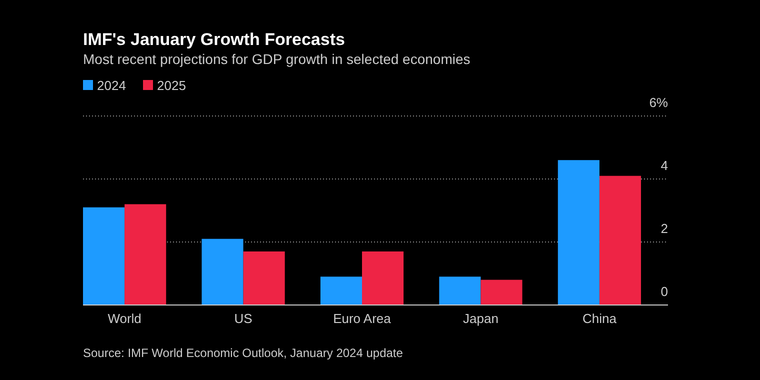 The width and height of the screenshot is (760, 380). I want to click on x-tick-label: US, so click(243, 318).